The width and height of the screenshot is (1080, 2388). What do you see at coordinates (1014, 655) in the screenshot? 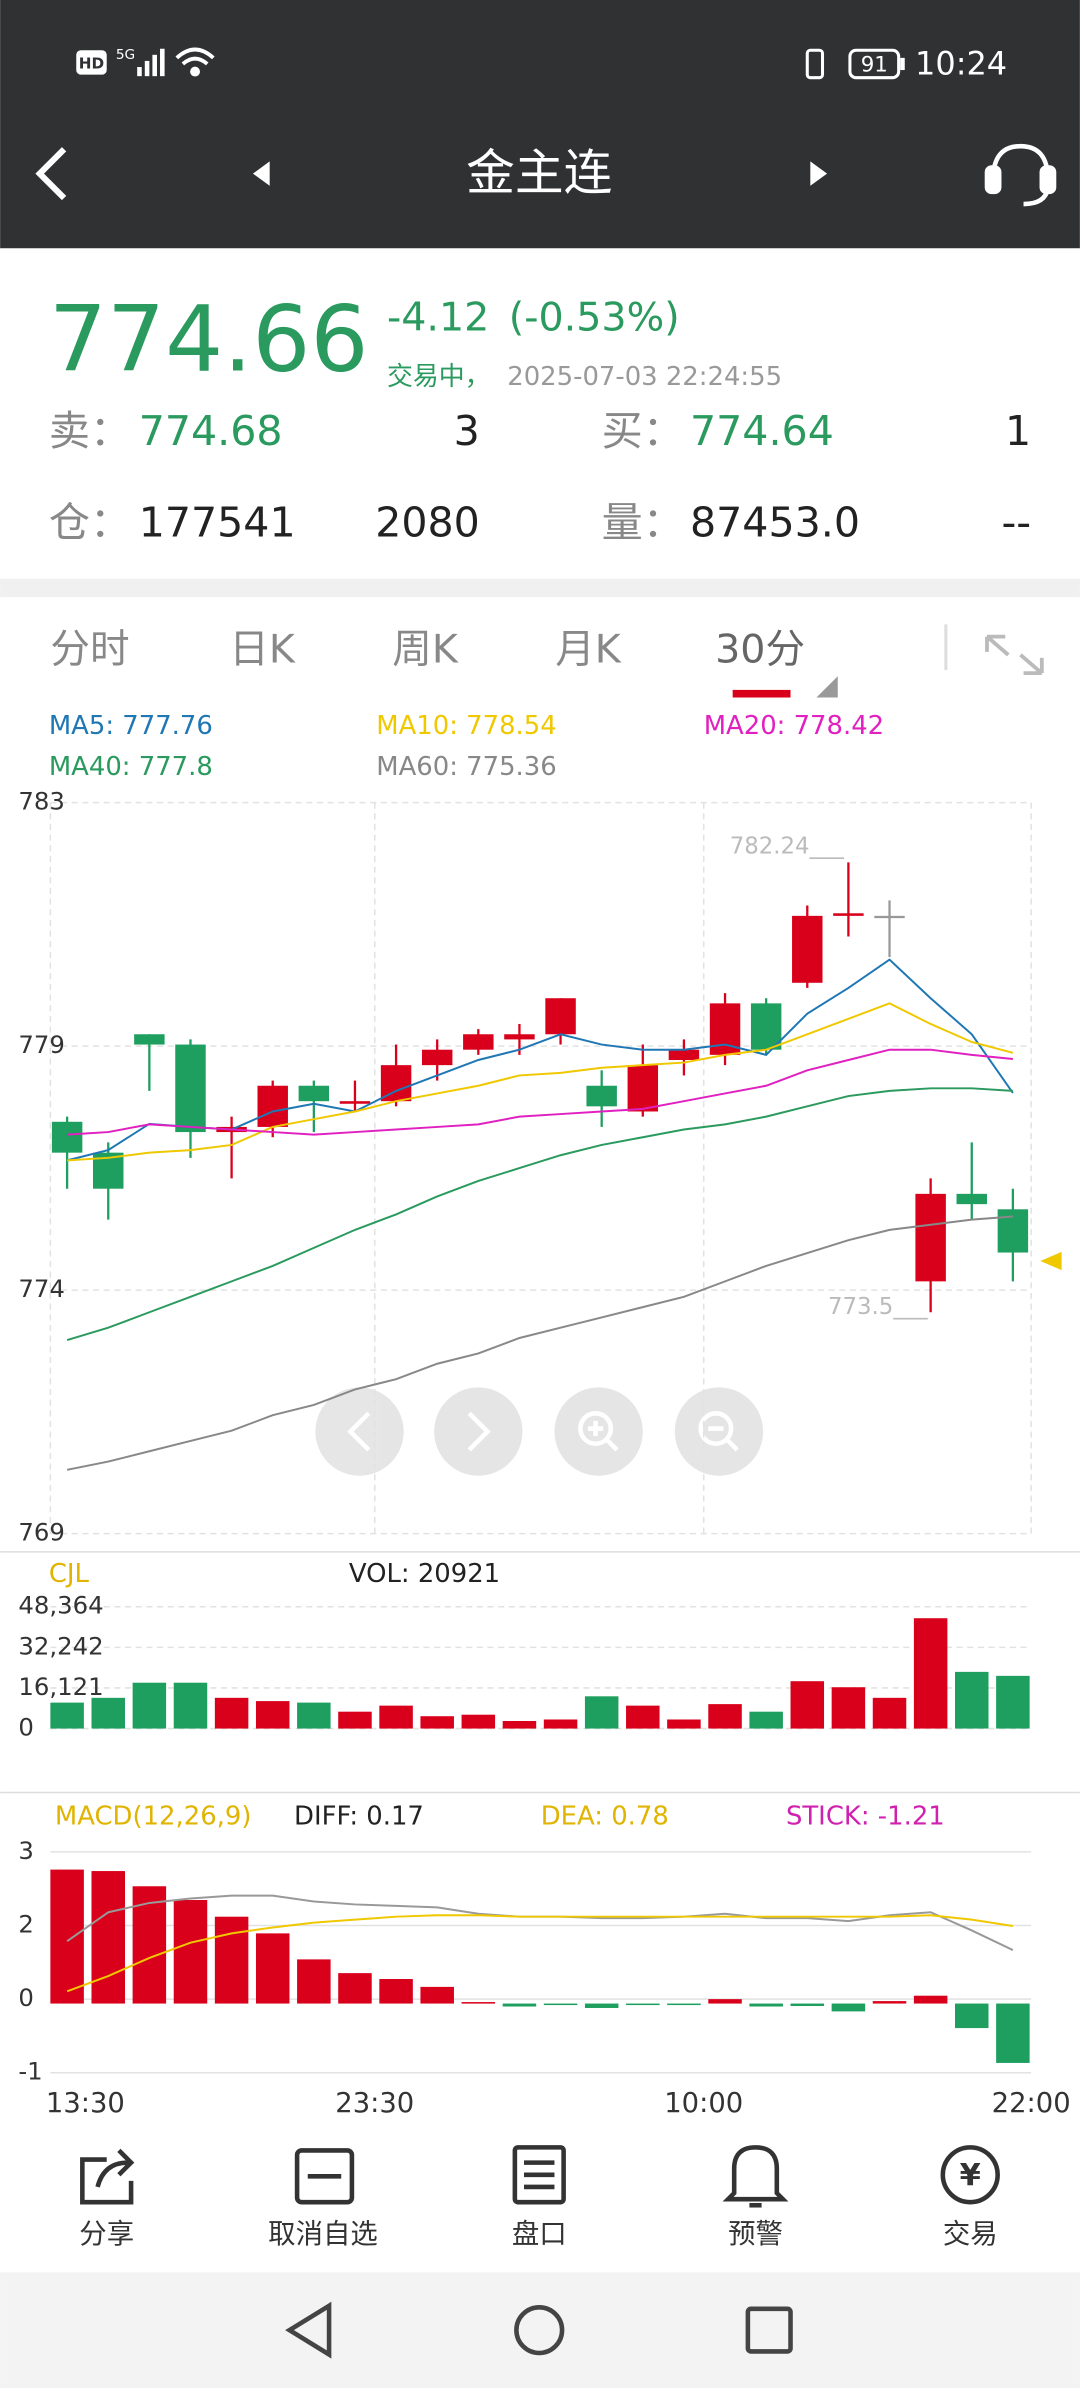
I see `fullscreen-button` at bounding box center [1014, 655].